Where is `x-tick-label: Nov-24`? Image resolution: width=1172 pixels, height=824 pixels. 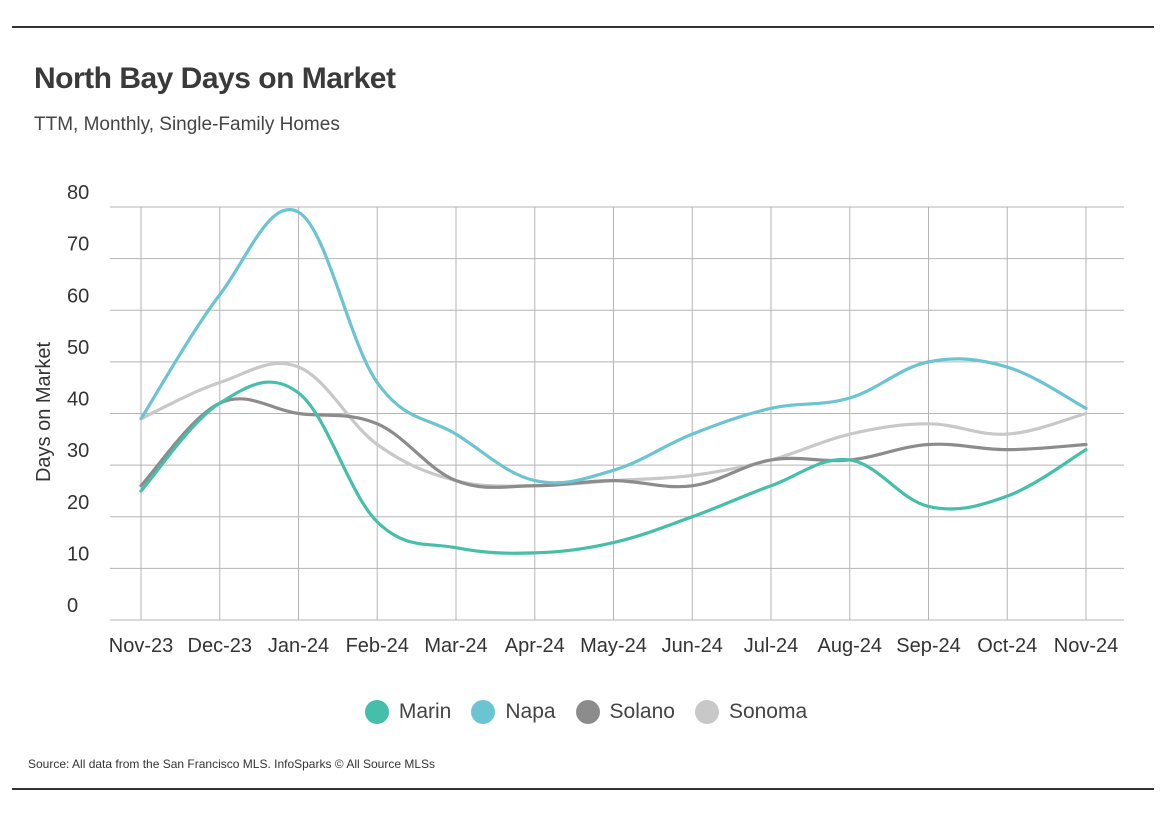
x-tick-label: Nov-24 is located at coordinates (1086, 646).